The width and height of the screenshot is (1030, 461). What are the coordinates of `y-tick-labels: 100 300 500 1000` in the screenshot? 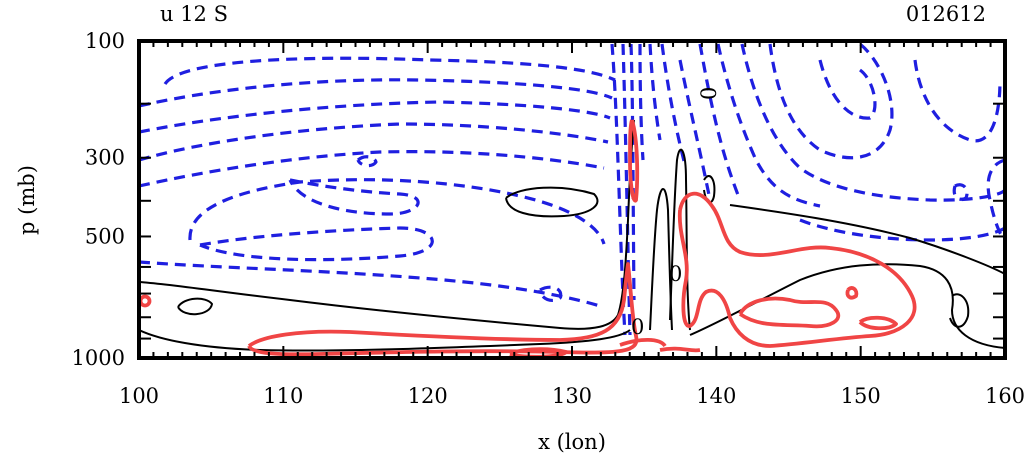 It's located at (98, 199).